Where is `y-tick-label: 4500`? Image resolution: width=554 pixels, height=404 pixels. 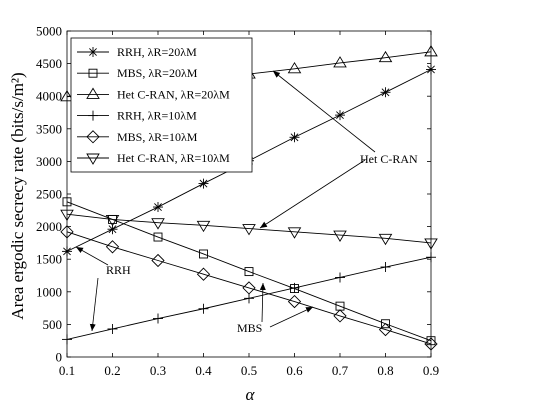
y-tick-label: 4500 is located at coordinates (49, 63).